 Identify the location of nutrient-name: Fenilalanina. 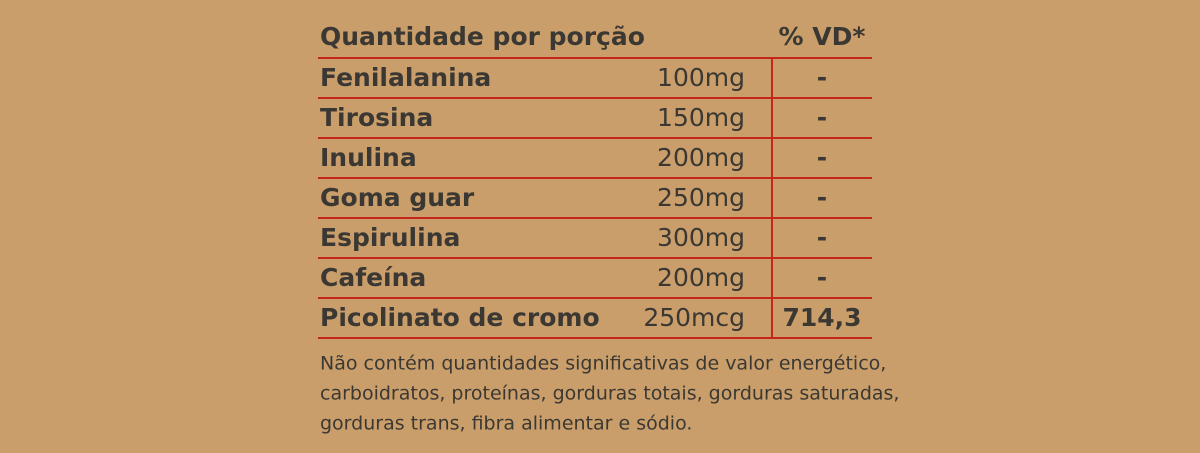
(405, 77).